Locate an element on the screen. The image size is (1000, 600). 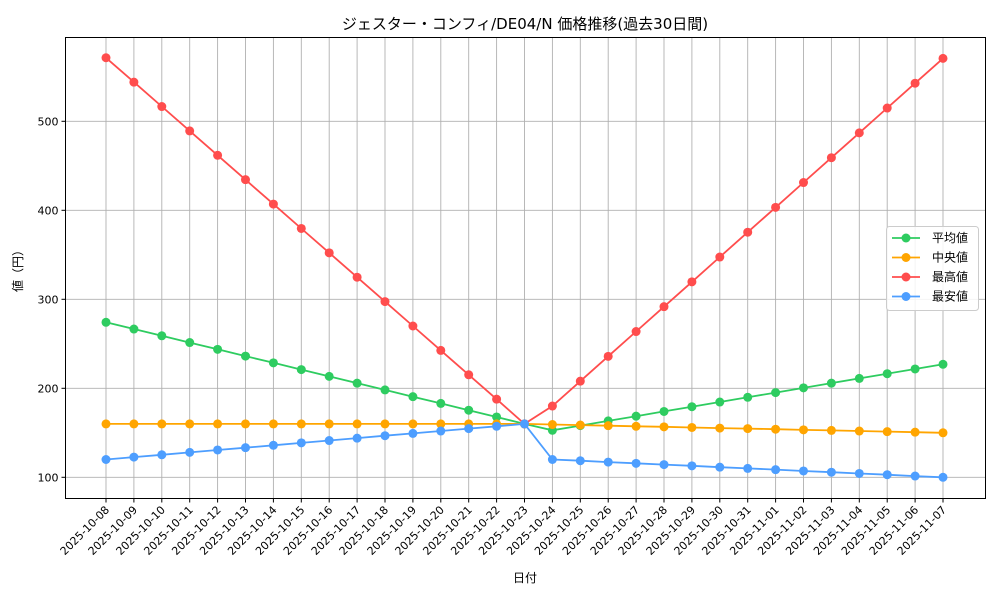
legend-item: 最安値 is located at coordinates (930, 296).